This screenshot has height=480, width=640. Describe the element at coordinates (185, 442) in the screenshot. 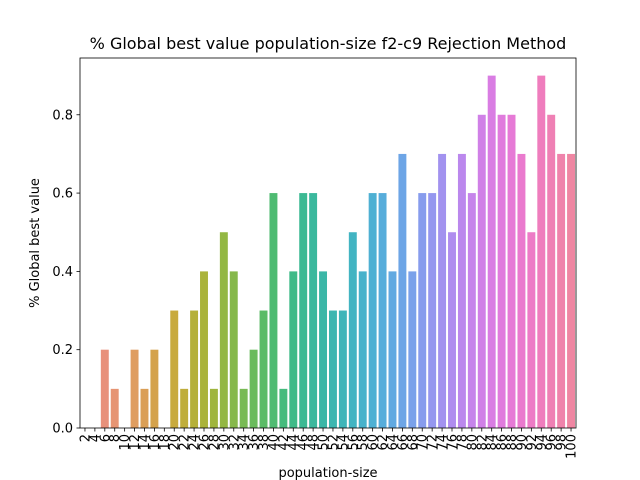

I see `x-tick-label: 22` at that location.